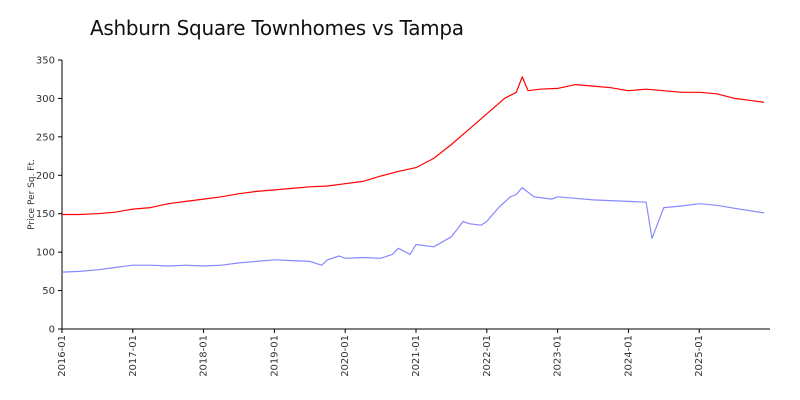 The image size is (800, 400). Describe the element at coordinates (45, 99) in the screenshot. I see `y-tick-label: 300` at that location.